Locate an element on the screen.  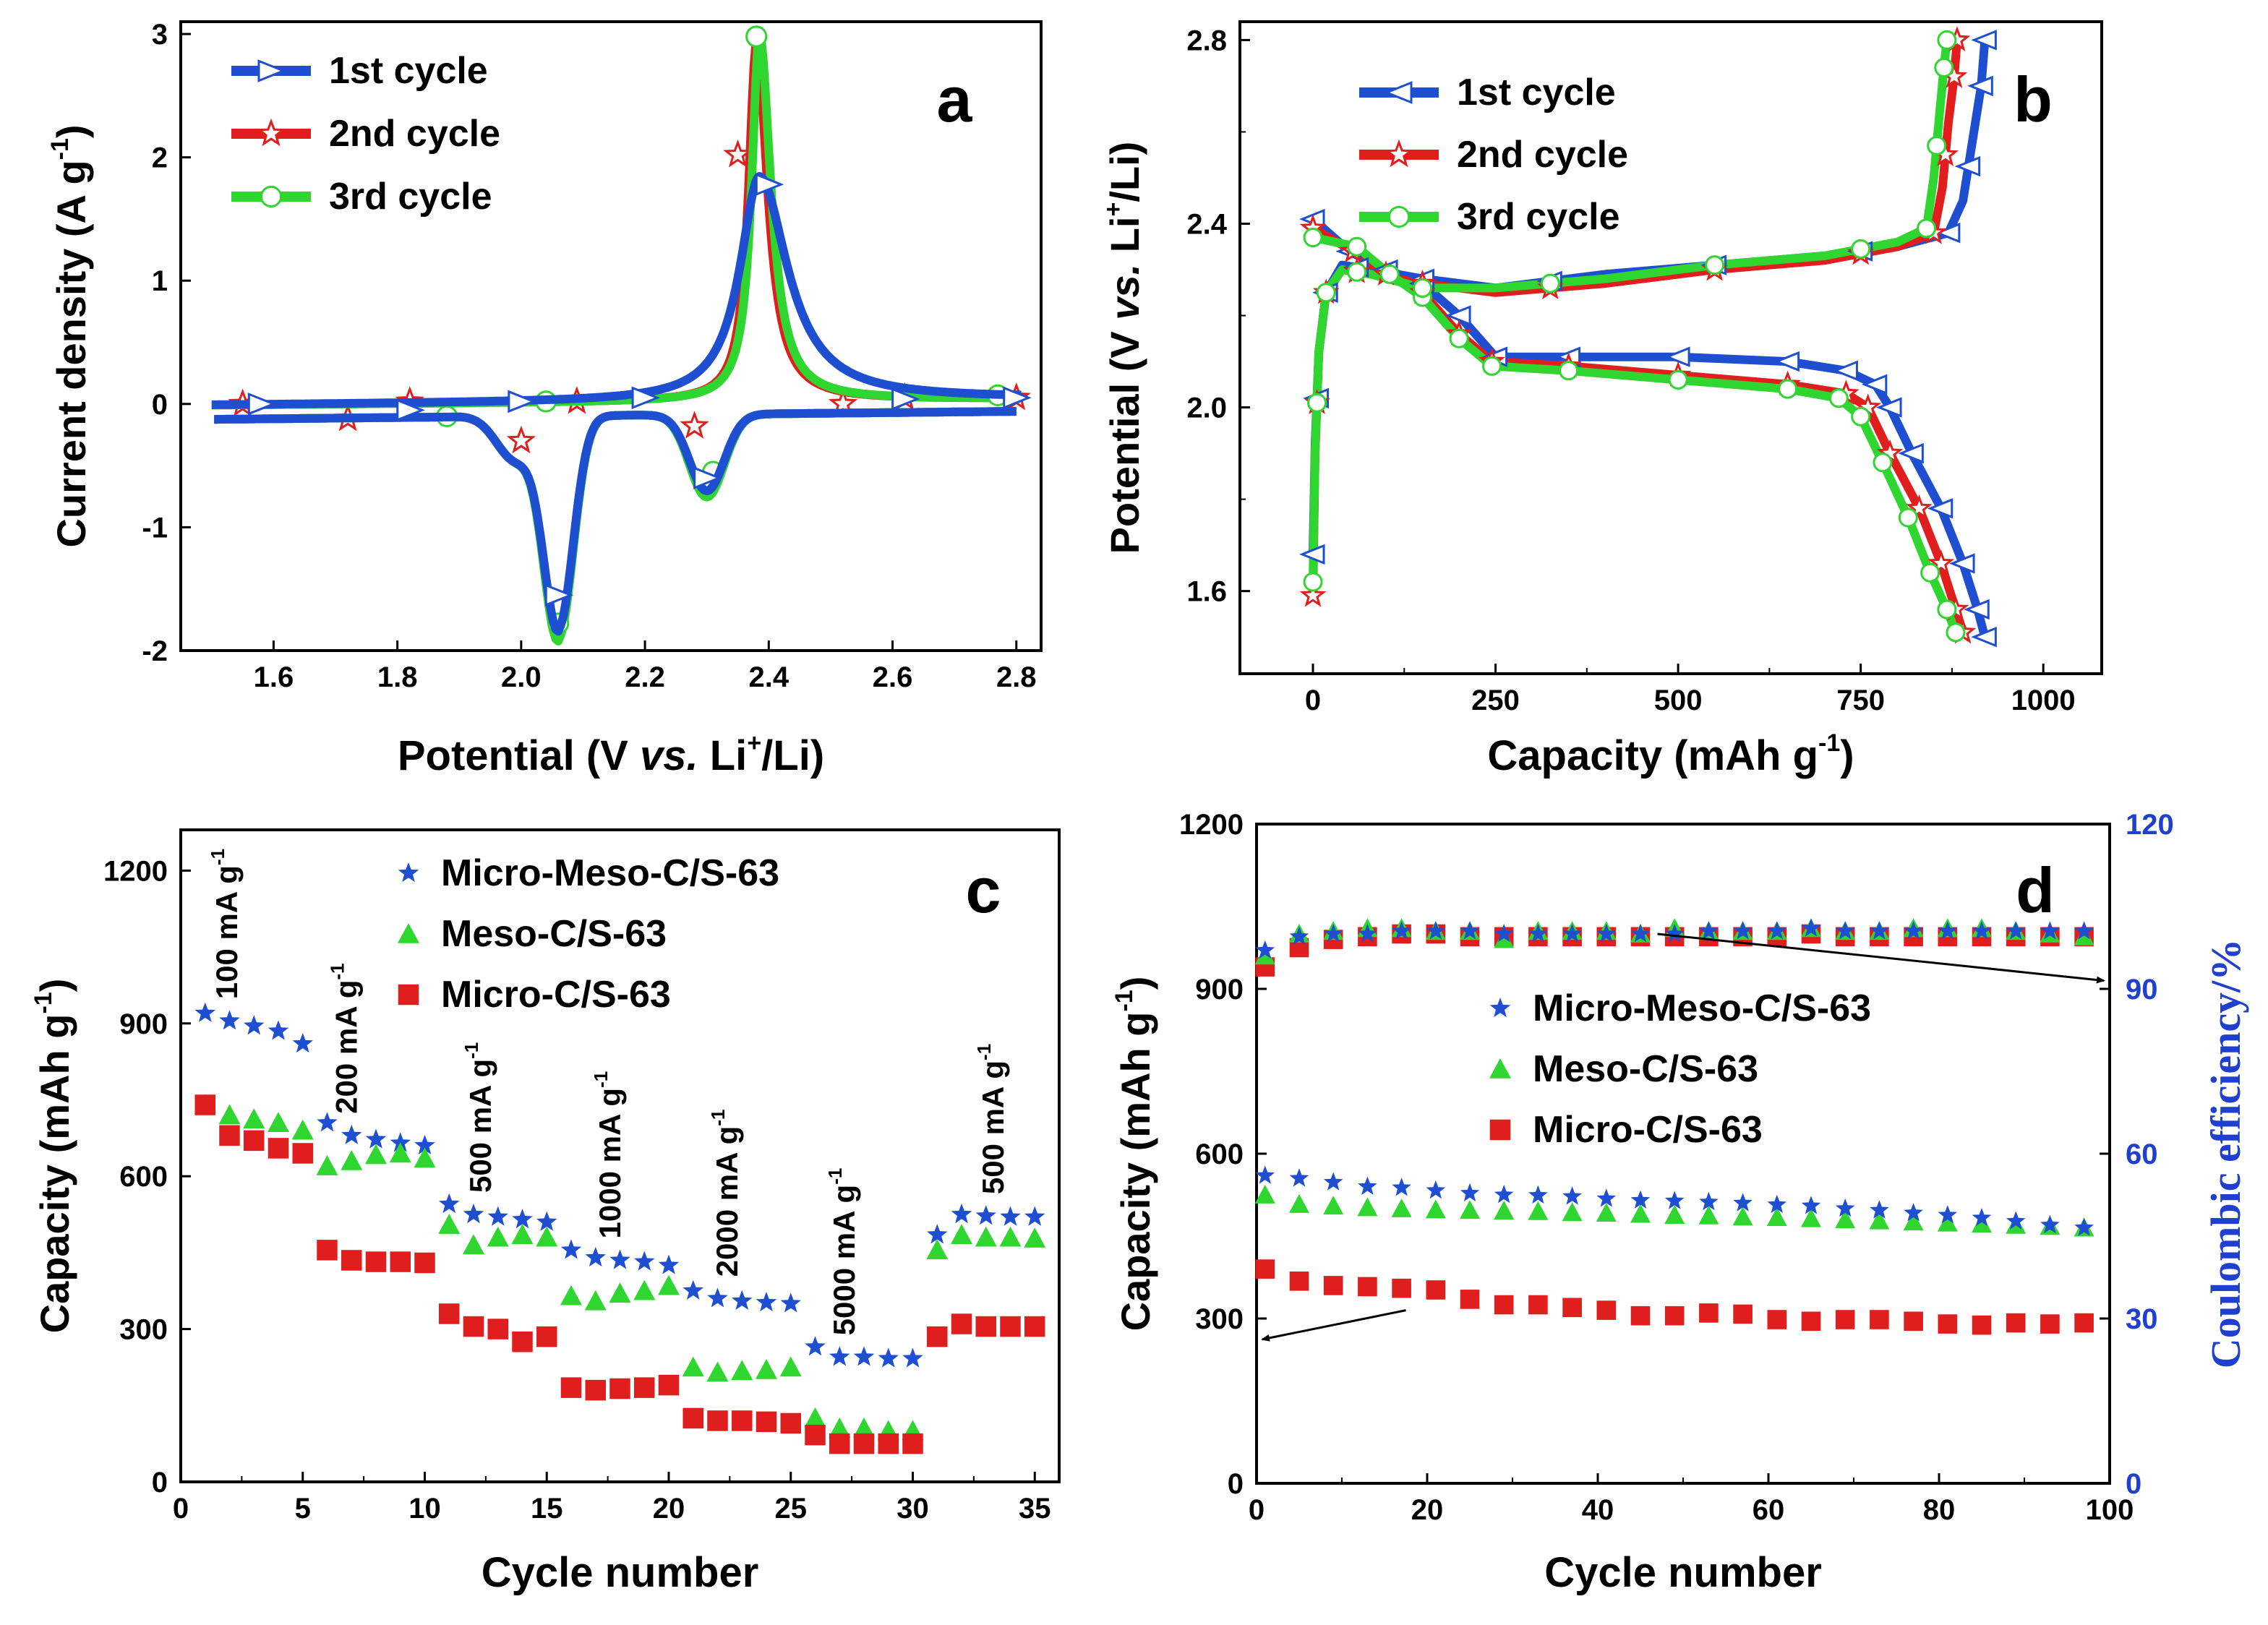
x-title-part: Li is located at coordinates (723, 756).